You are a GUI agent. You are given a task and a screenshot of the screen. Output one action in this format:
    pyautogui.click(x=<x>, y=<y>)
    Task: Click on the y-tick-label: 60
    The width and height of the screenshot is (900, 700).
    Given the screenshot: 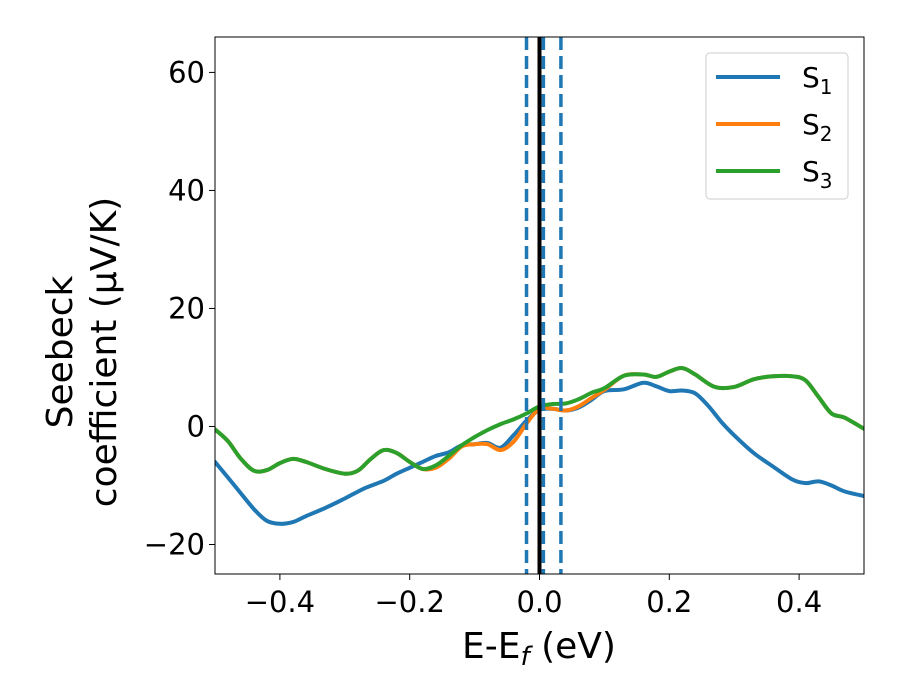 What is the action you would take?
    pyautogui.click(x=186, y=72)
    